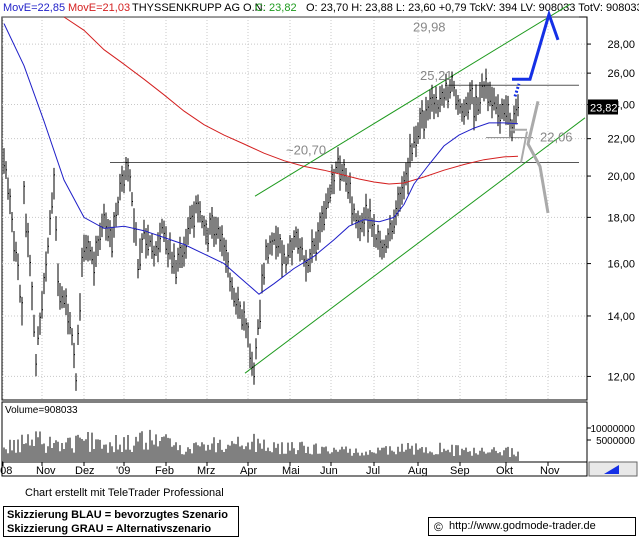 The image size is (639, 539). What do you see at coordinates (429, 26) in the screenshot?
I see `level-label: 29,98` at bounding box center [429, 26].